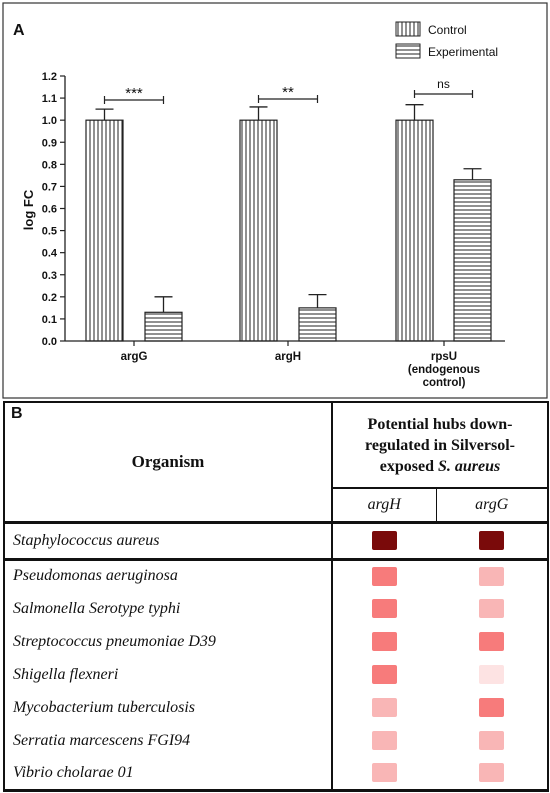 The height and width of the screenshot is (793, 550). Describe the element at coordinates (414, 230) in the screenshot. I see `bar-control-rpsU` at that location.